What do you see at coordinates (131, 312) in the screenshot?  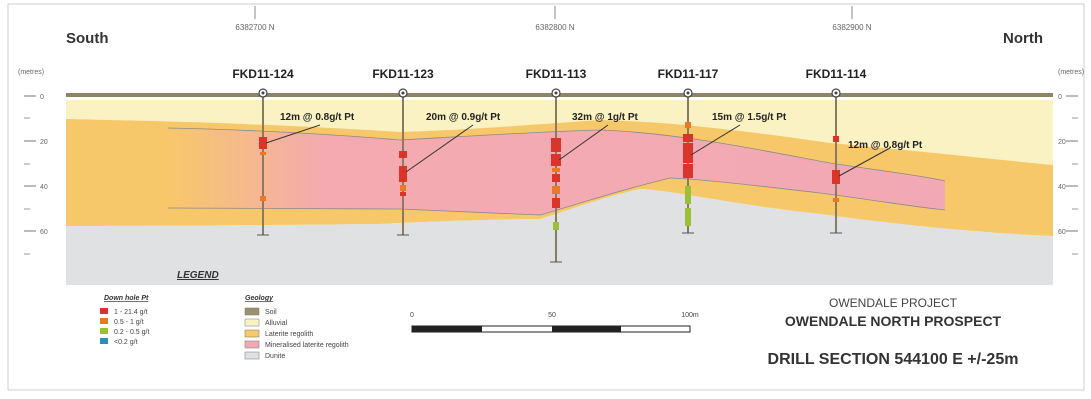 I see `legend-label-high: 1 - 21.4 g/t` at bounding box center [131, 312].